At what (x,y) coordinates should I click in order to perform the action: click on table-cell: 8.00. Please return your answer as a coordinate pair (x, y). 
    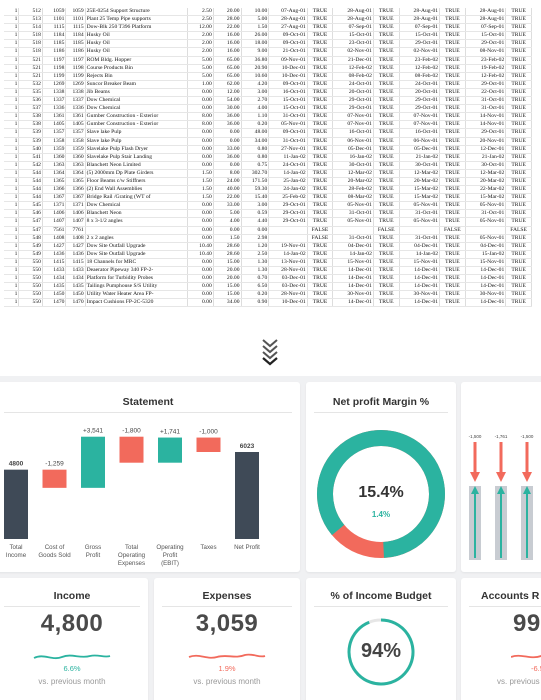
    Looking at the image, I should click on (200, 117).